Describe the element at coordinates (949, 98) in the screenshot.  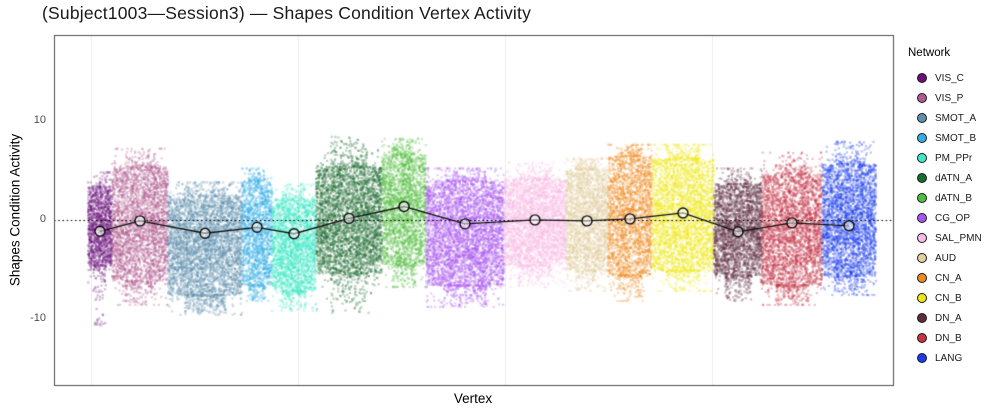
I see `legend-label: VIS_P` at that location.